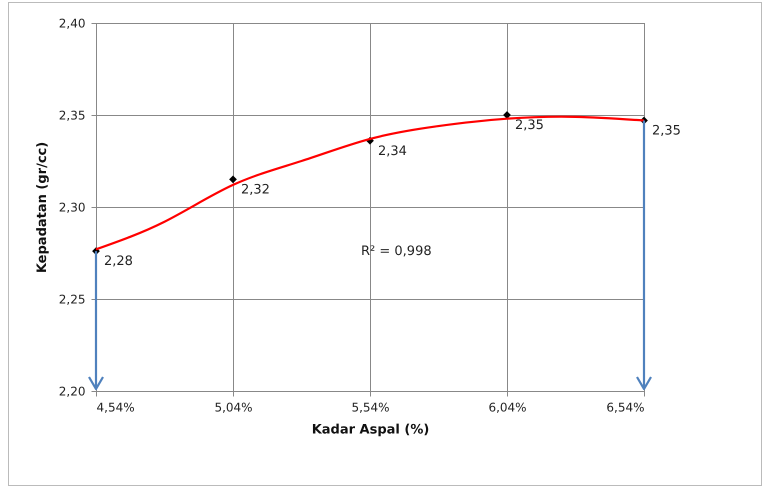  Describe the element at coordinates (392, 151) in the screenshot. I see `data-label: 2,34` at that location.